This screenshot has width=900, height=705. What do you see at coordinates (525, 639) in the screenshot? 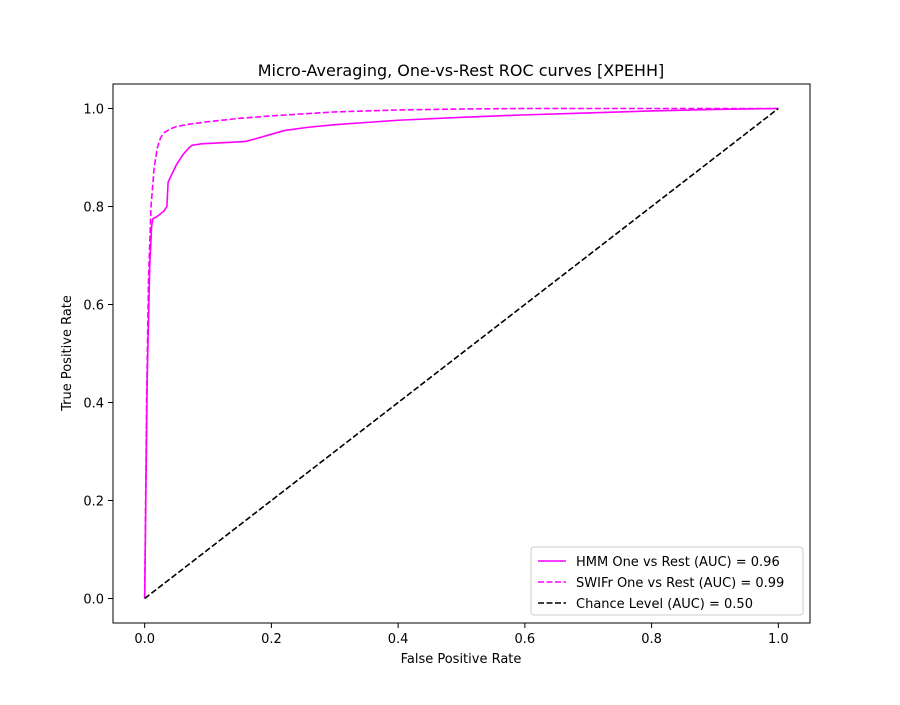
I see `x-tick-label: 0.6` at bounding box center [525, 639].